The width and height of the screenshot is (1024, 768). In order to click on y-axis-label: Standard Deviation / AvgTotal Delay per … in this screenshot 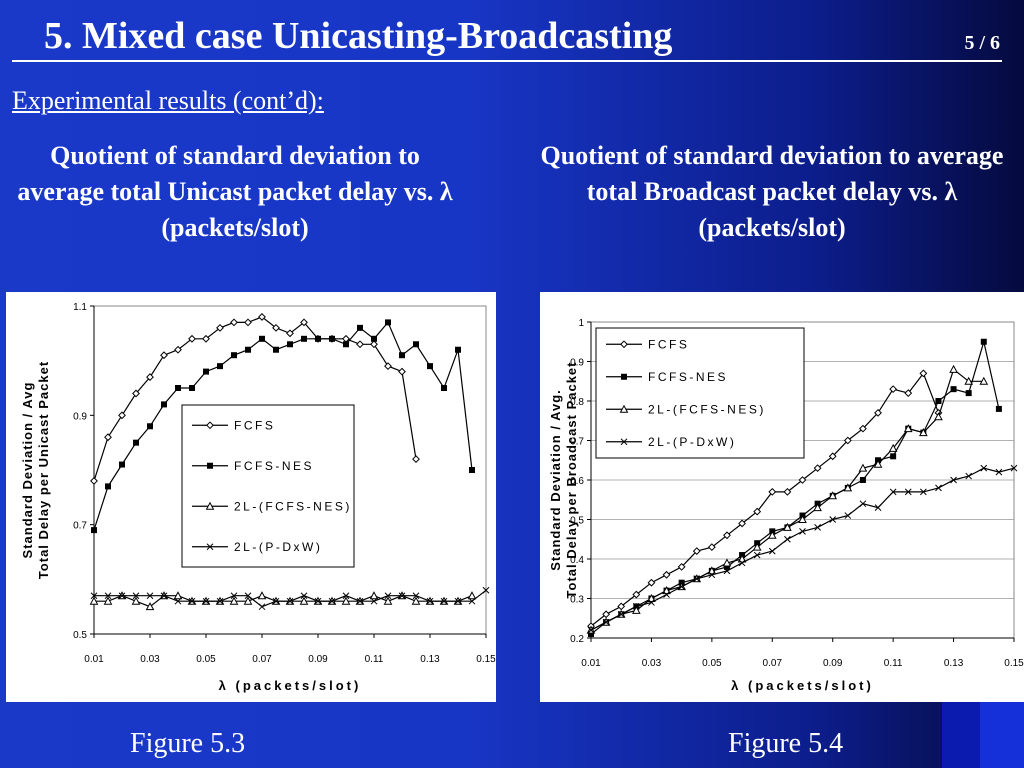, I will do `click(35, 470)`.